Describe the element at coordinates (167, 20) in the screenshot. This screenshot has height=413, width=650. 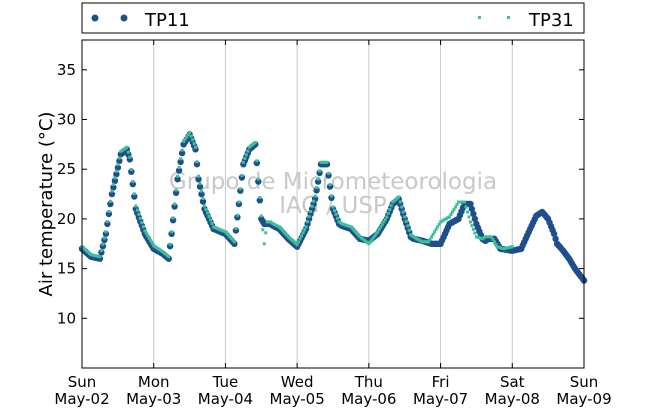
I see `legend-label-tp11: TP11` at that location.